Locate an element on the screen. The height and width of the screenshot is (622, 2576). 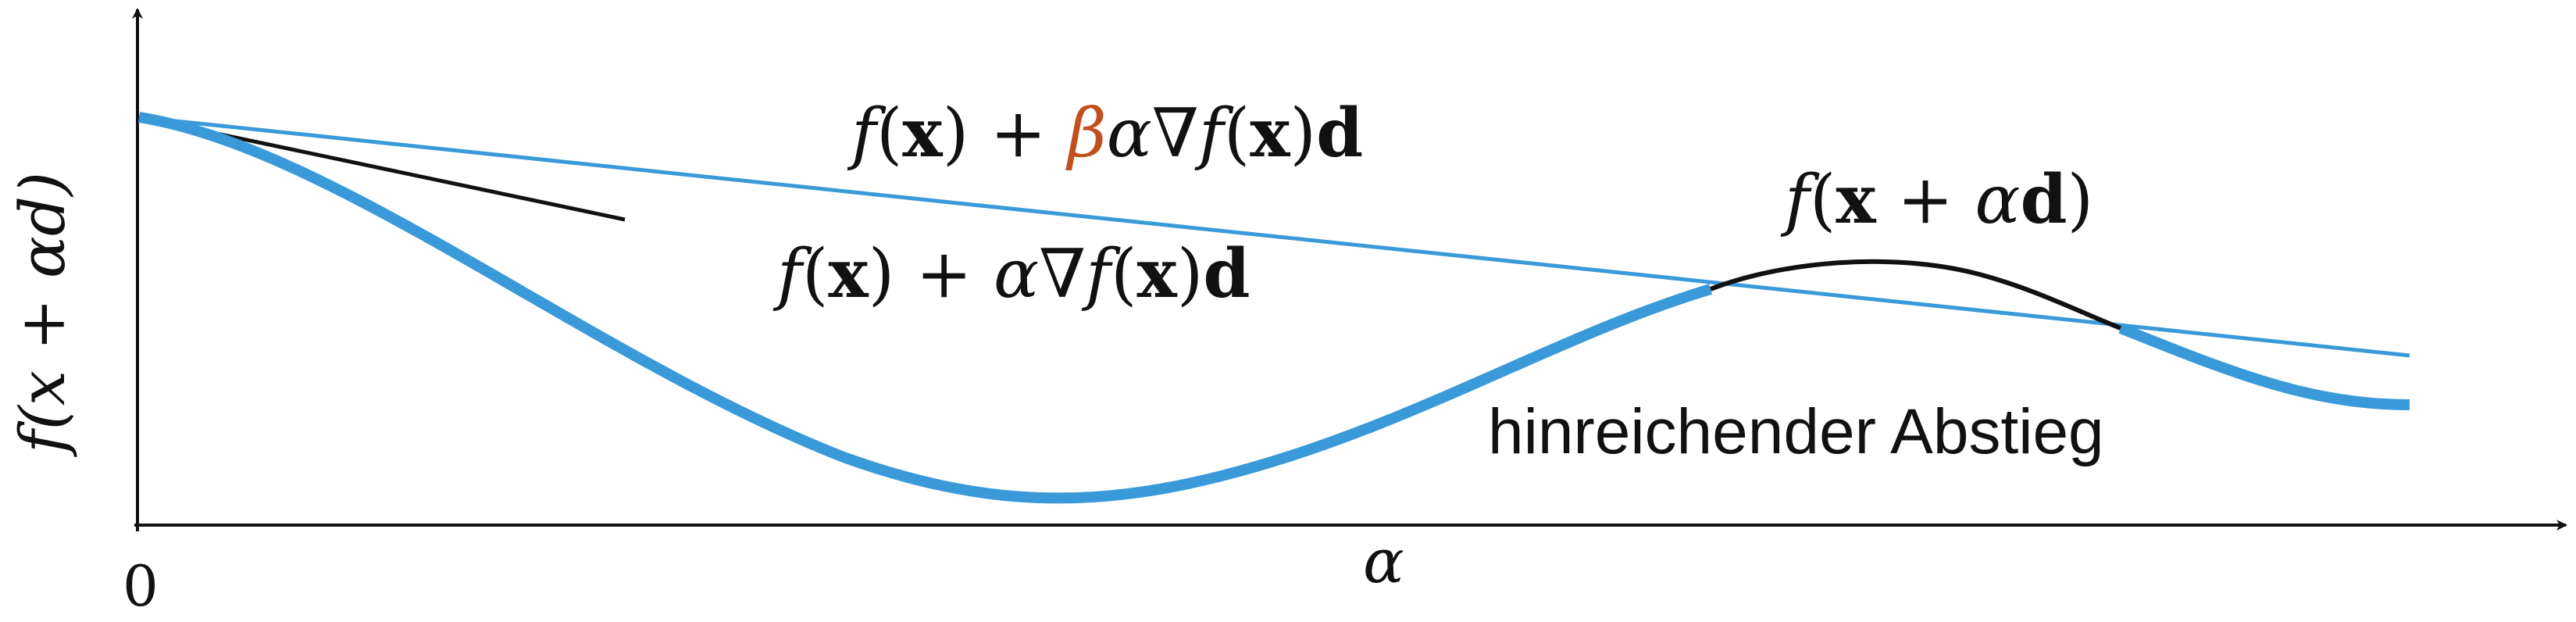
beta-symbol: β is located at coordinates (1086, 134).